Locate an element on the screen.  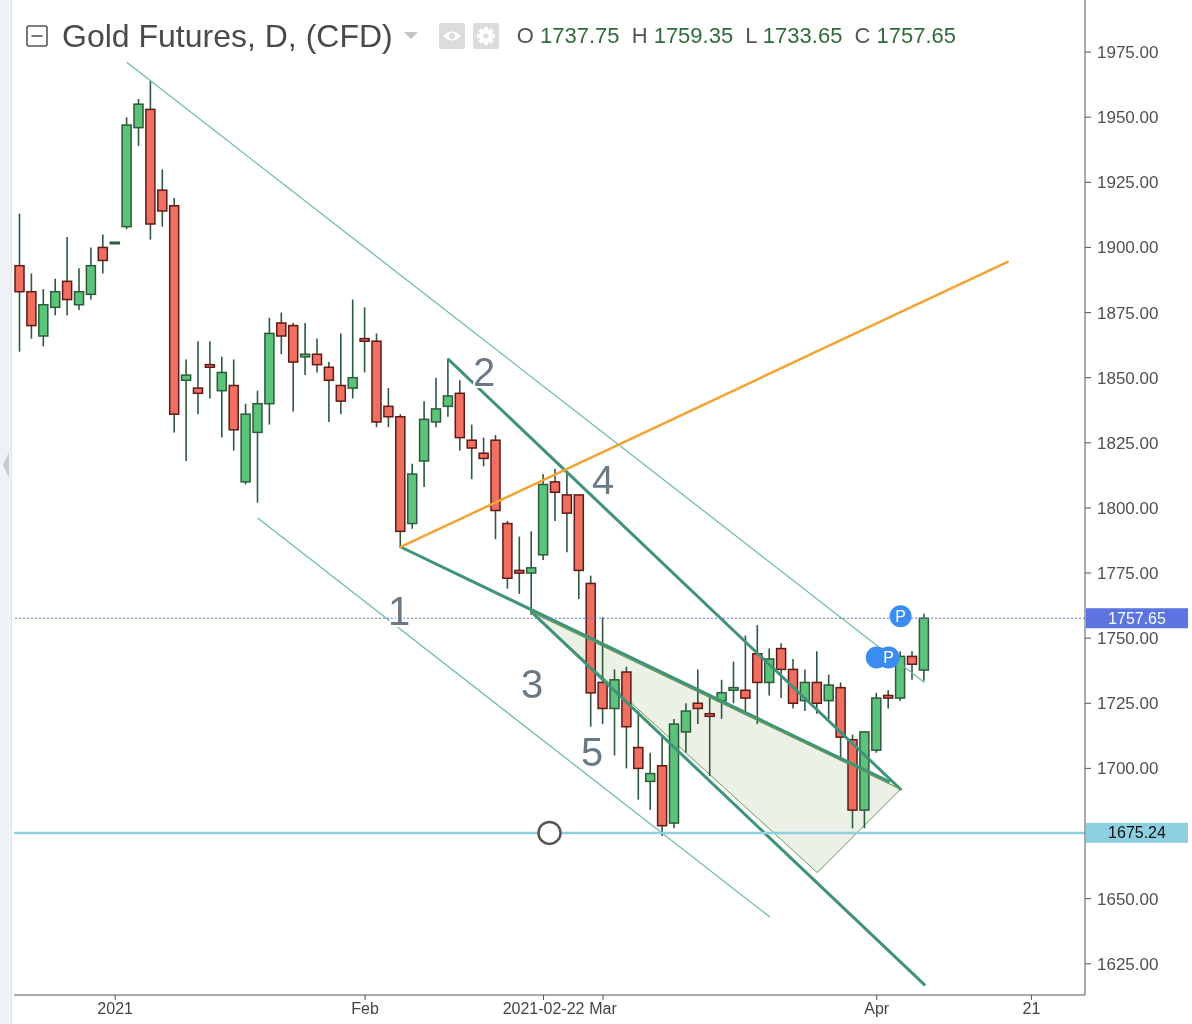
annotation: 3 is located at coordinates (532, 683).